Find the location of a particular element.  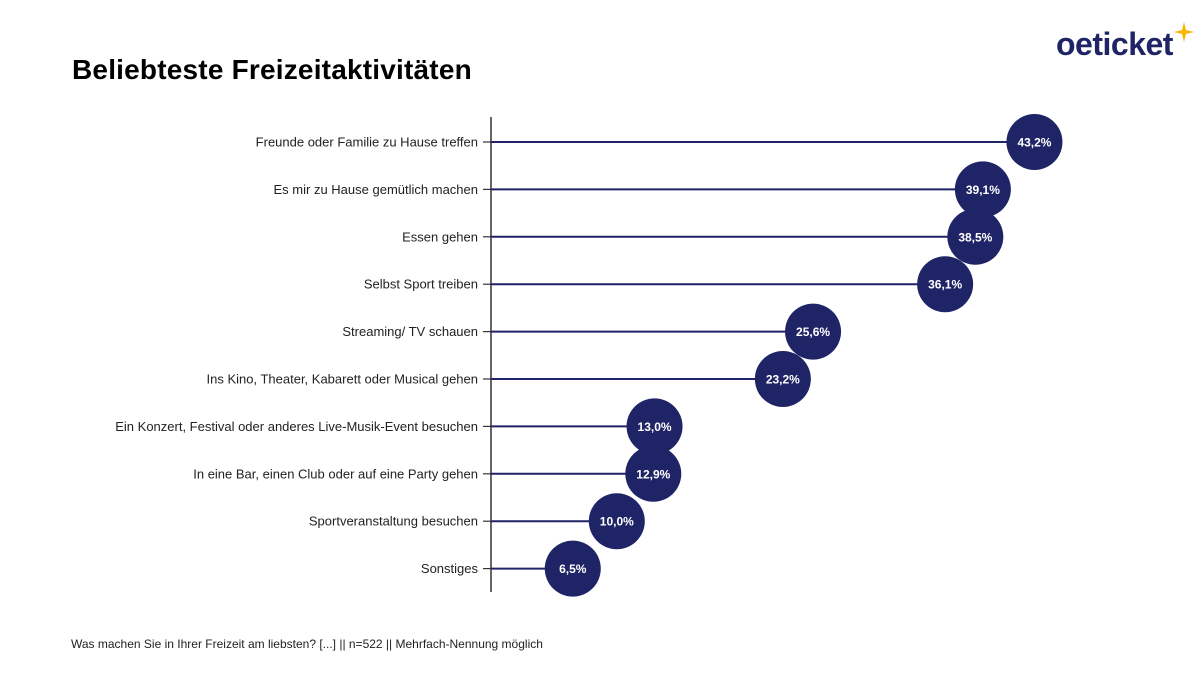

value-label: 38,5% is located at coordinates (975, 237).